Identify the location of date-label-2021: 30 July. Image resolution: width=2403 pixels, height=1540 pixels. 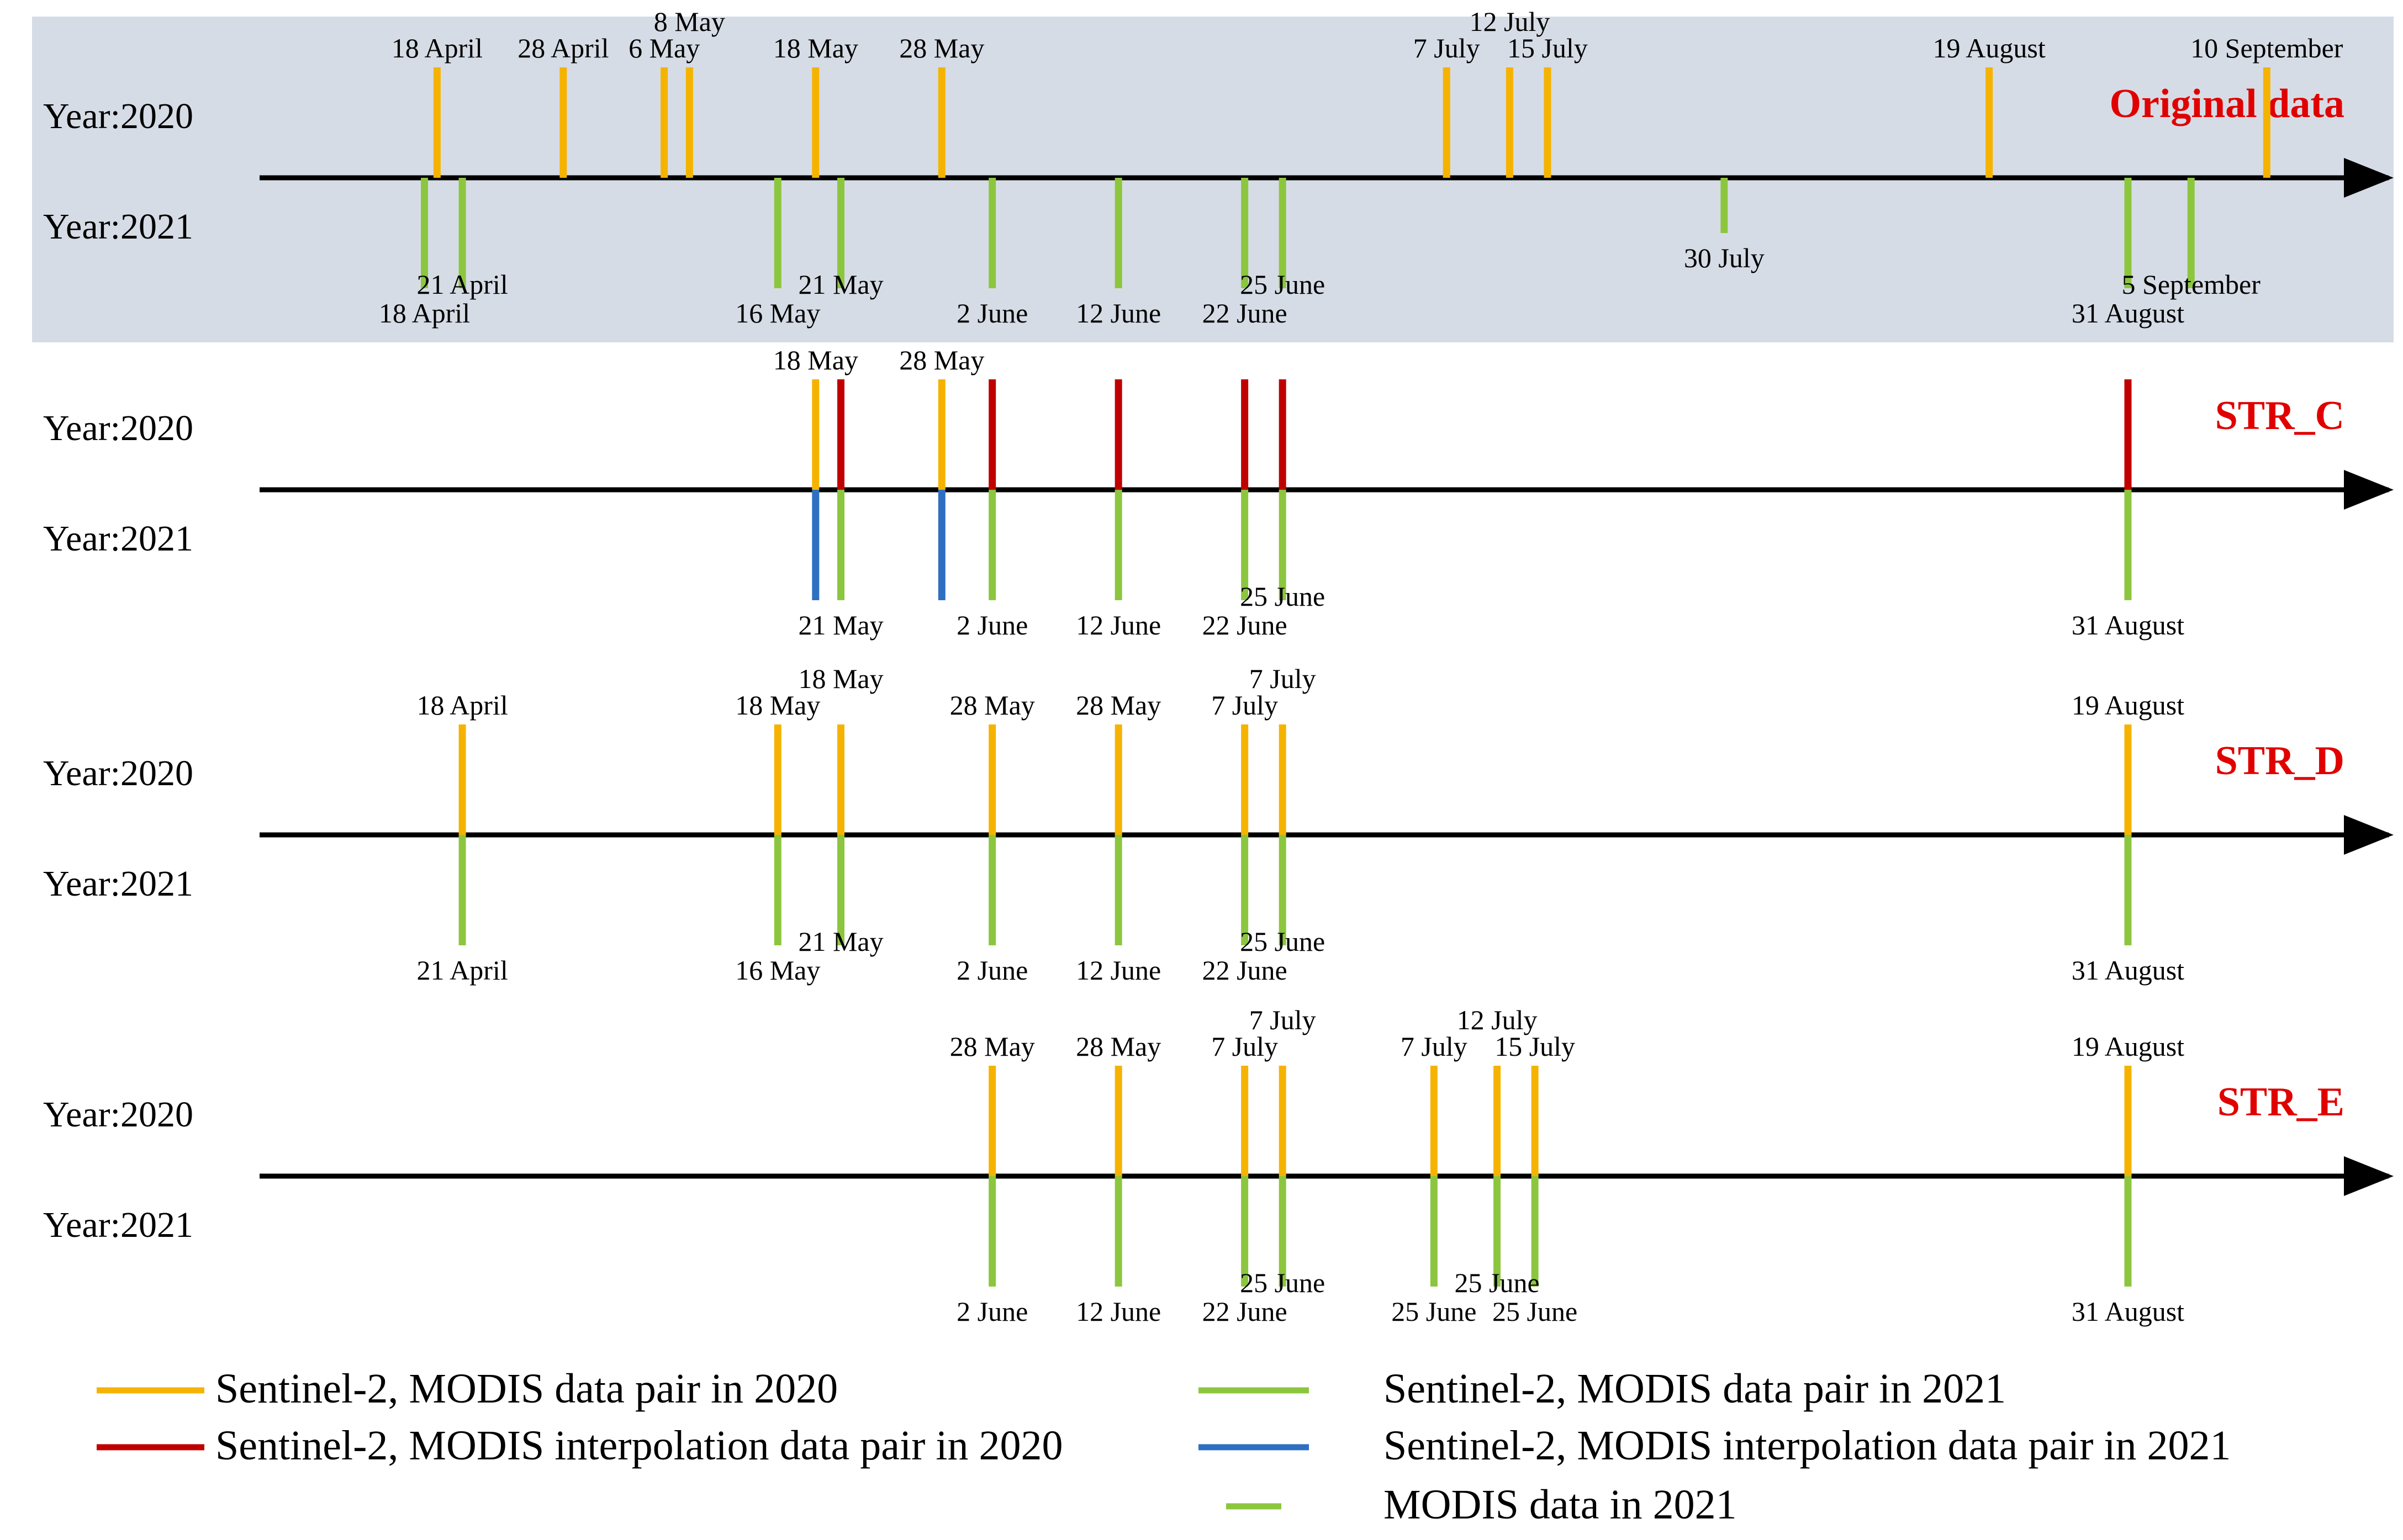
(1724, 257).